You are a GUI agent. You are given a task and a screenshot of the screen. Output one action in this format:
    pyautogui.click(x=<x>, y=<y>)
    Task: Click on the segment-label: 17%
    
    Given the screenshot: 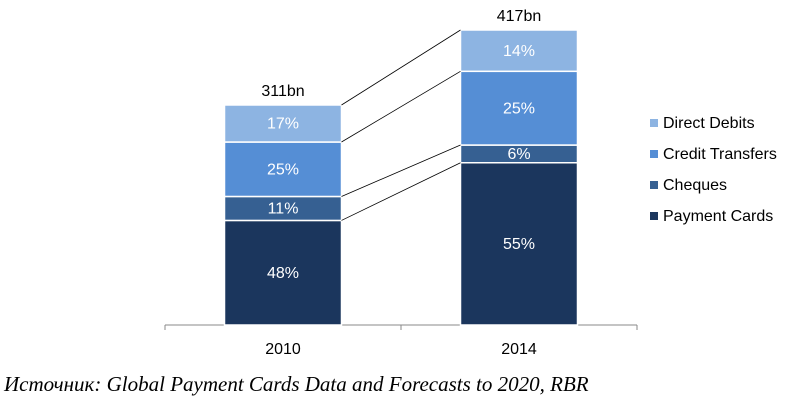 What is the action you would take?
    pyautogui.click(x=283, y=124)
    